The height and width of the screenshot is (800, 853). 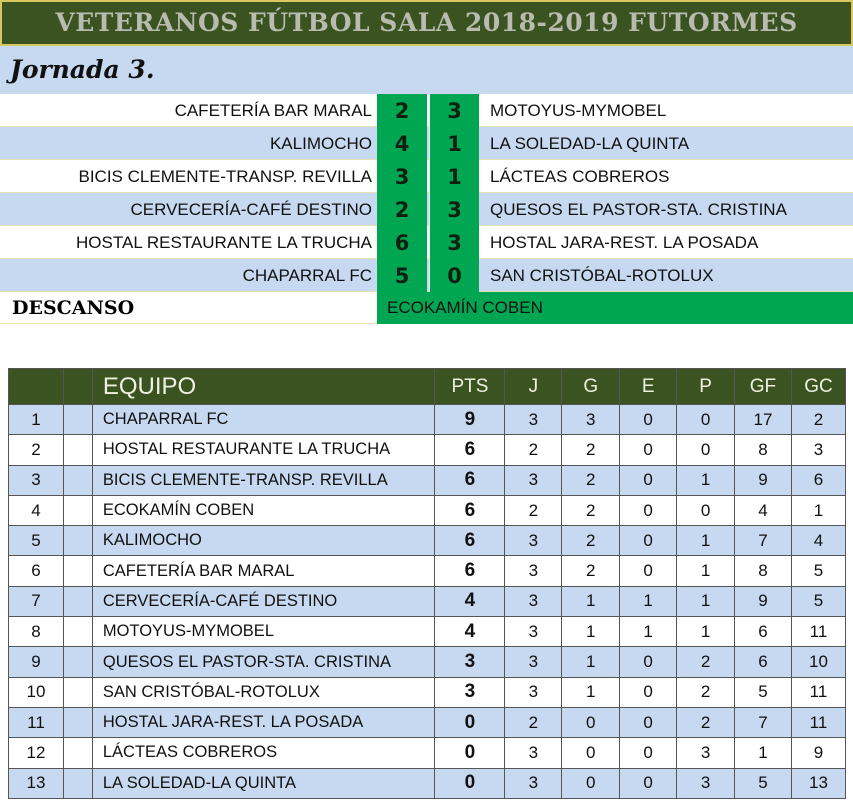 I want to click on lost-cell: 0, so click(x=706, y=450).